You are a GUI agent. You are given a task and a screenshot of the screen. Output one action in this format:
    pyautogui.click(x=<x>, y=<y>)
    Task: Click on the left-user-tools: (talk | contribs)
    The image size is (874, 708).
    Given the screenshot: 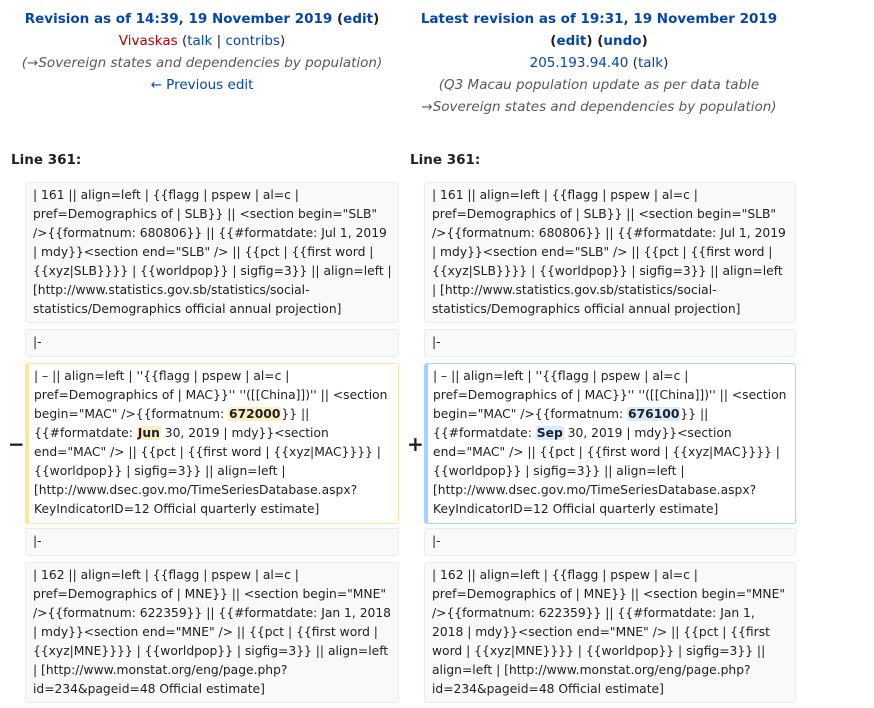 What is the action you would take?
    pyautogui.click(x=233, y=41)
    